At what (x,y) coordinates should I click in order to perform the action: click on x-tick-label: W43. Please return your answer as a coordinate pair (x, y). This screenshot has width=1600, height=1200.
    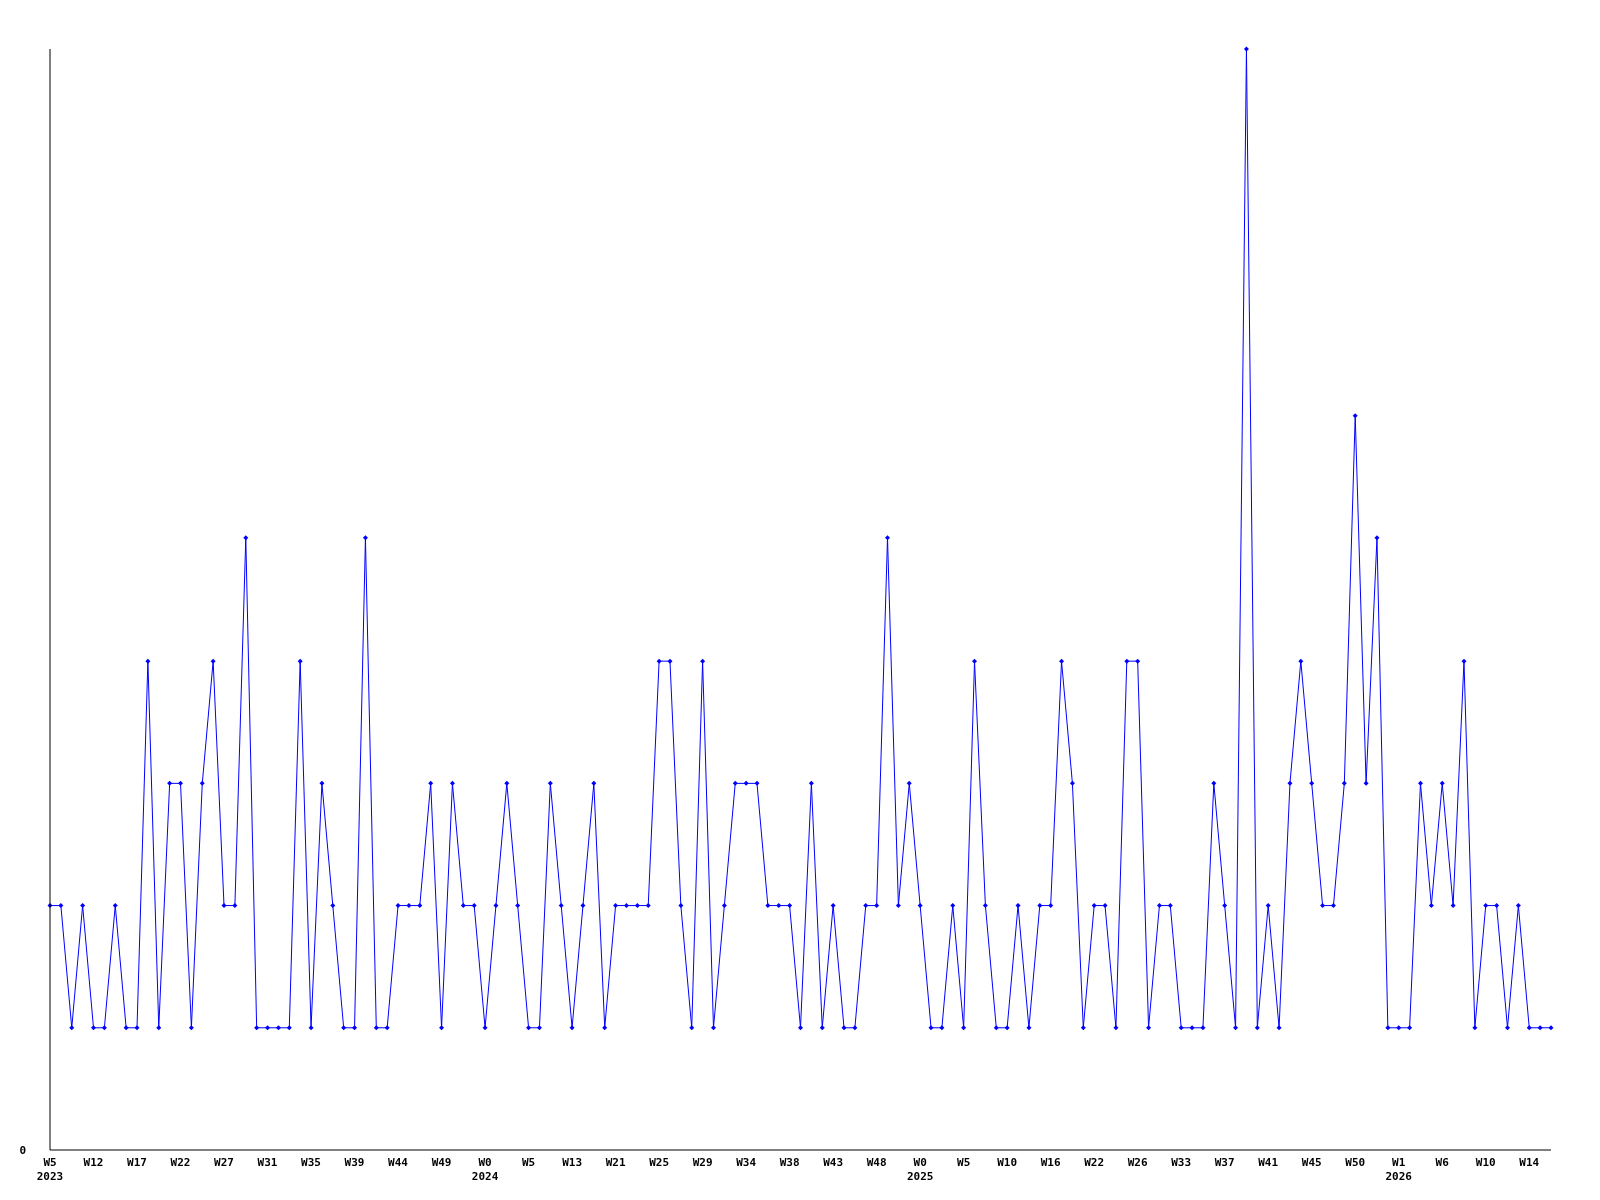
    Looking at the image, I should click on (833, 1162).